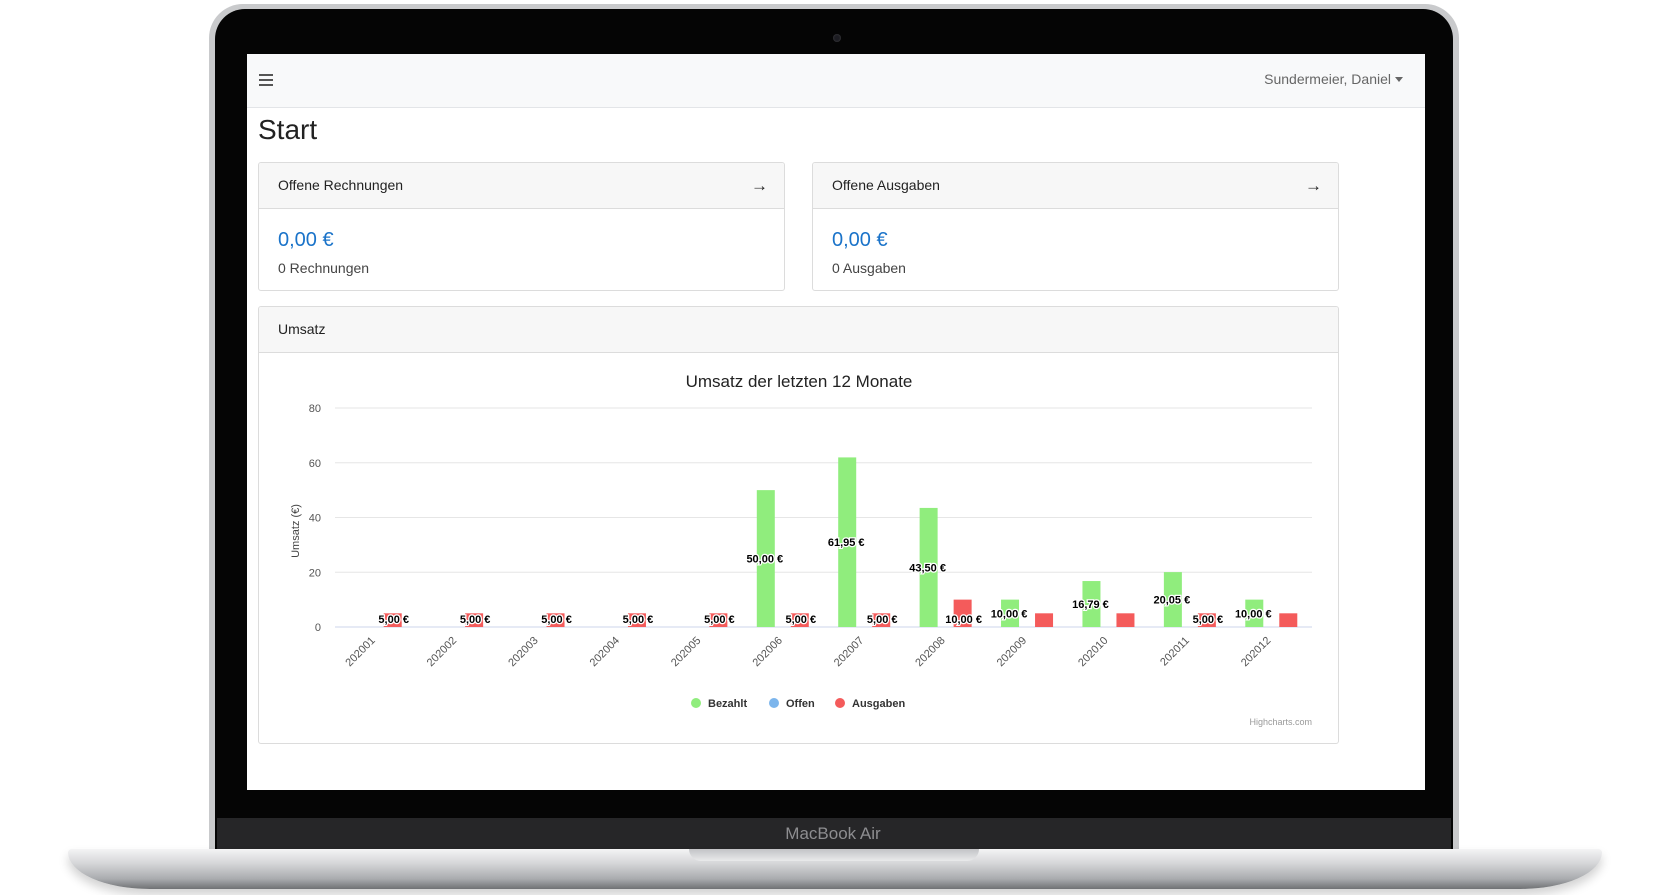 The height and width of the screenshot is (895, 1666). Describe the element at coordinates (1280, 722) in the screenshot. I see `chart-credit: Highcharts.com` at that location.